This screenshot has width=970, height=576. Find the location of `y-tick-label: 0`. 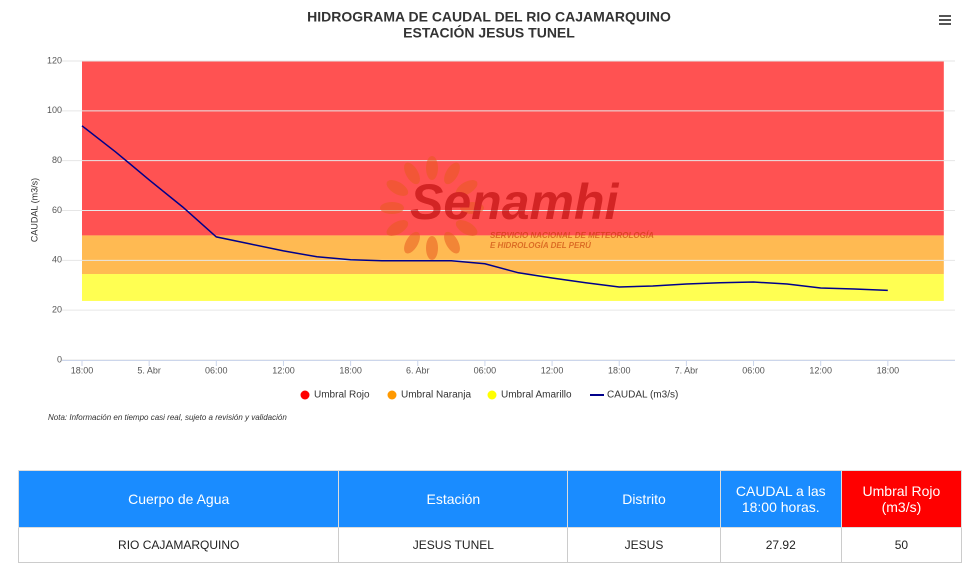

y-tick-label: 0 is located at coordinates (59, 359).